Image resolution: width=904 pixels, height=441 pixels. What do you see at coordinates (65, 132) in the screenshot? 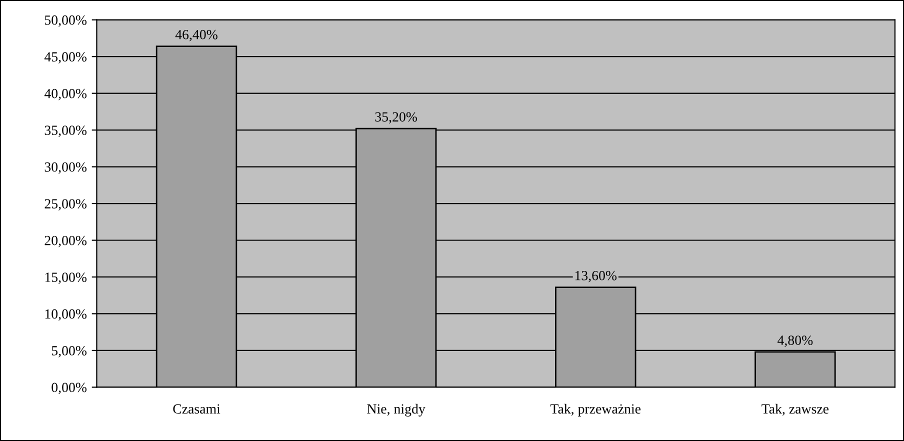
I see `y-tick-label: 35,00%` at bounding box center [65, 132].